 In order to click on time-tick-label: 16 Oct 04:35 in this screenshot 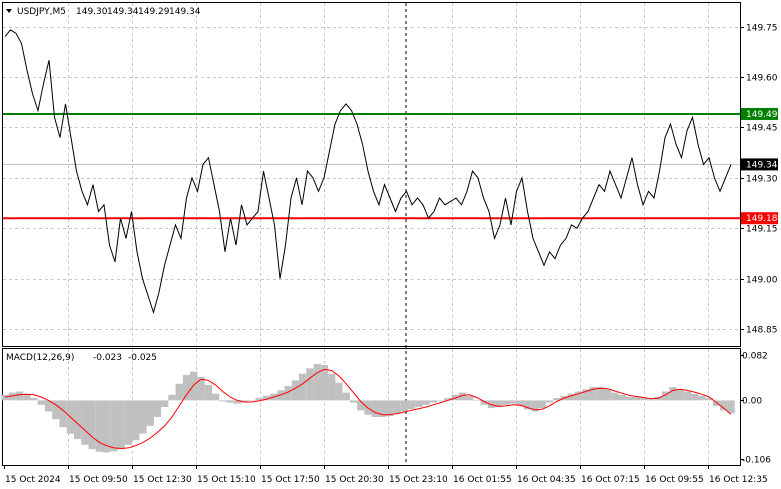, I will do `click(546, 480)`.